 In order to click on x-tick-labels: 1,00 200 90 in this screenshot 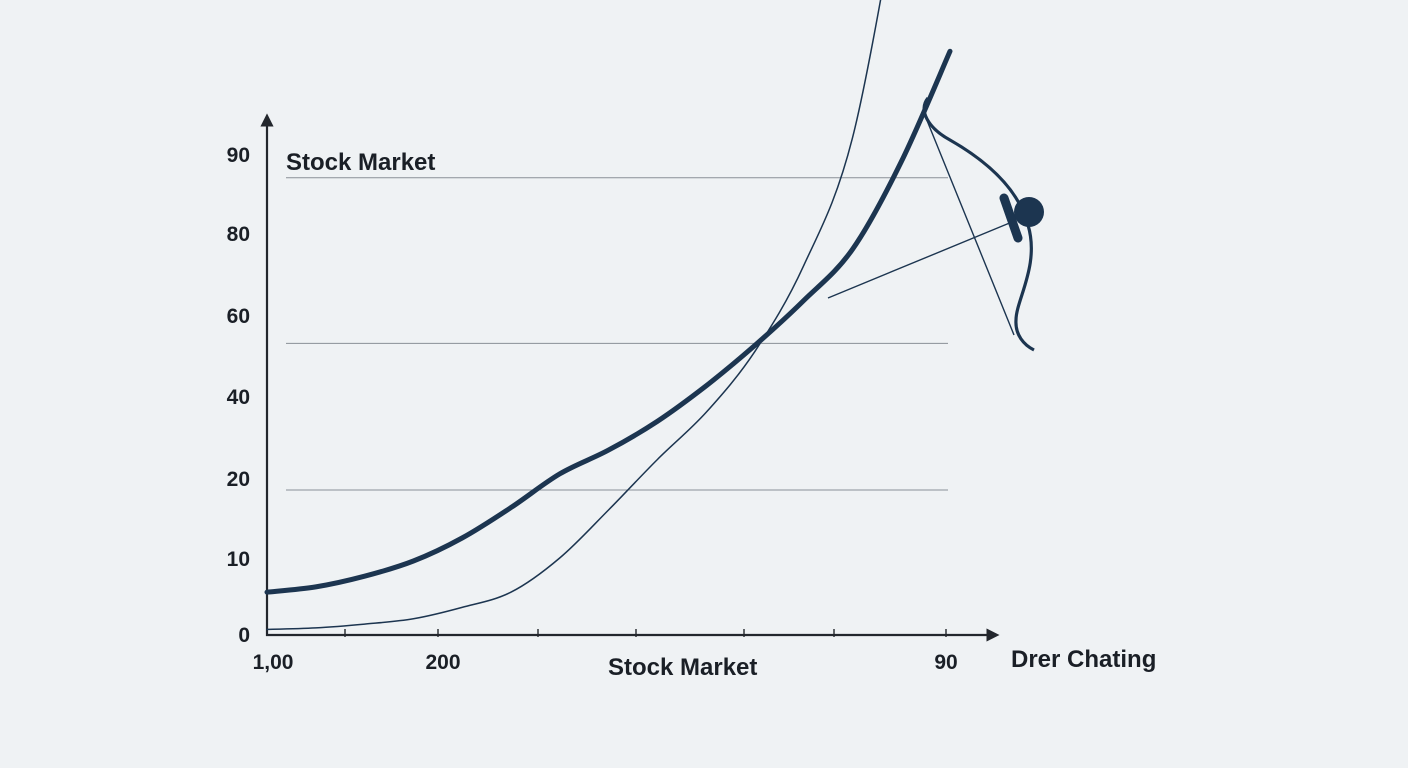, I will do `click(605, 662)`.